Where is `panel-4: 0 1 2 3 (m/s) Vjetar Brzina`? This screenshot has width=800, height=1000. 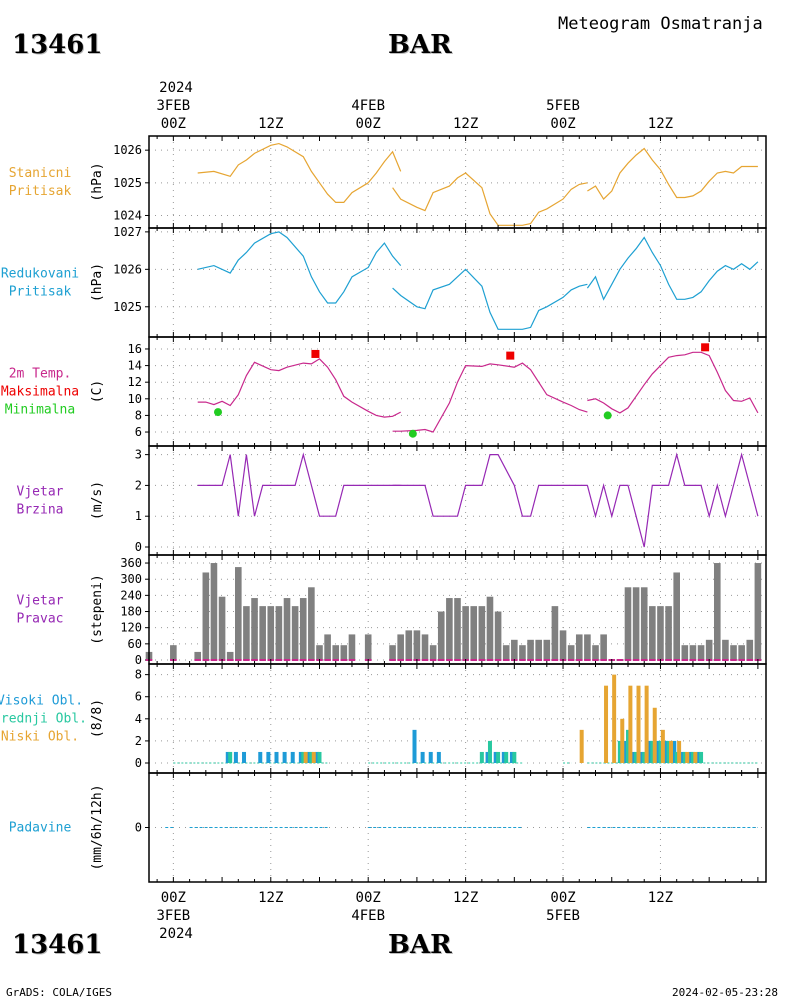 panel-4: 0 1 2 3 (m/s) Vjetar Brzina is located at coordinates (392, 500).